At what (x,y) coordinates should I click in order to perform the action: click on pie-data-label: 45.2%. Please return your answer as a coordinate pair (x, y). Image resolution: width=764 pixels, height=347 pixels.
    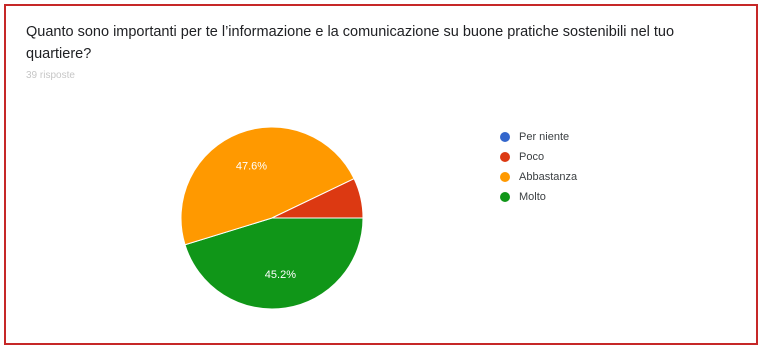
    Looking at the image, I should click on (280, 275).